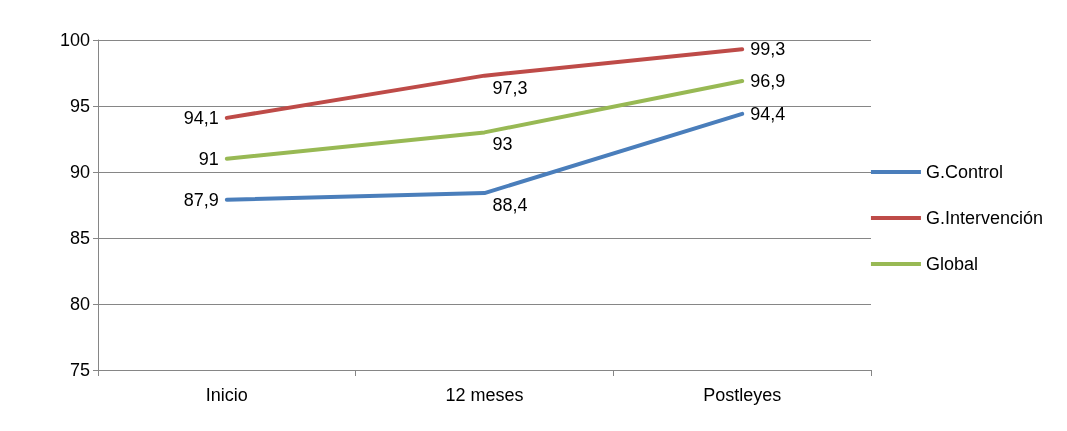 The width and height of the screenshot is (1067, 431). I want to click on y-tick-label: 75, so click(79, 370).